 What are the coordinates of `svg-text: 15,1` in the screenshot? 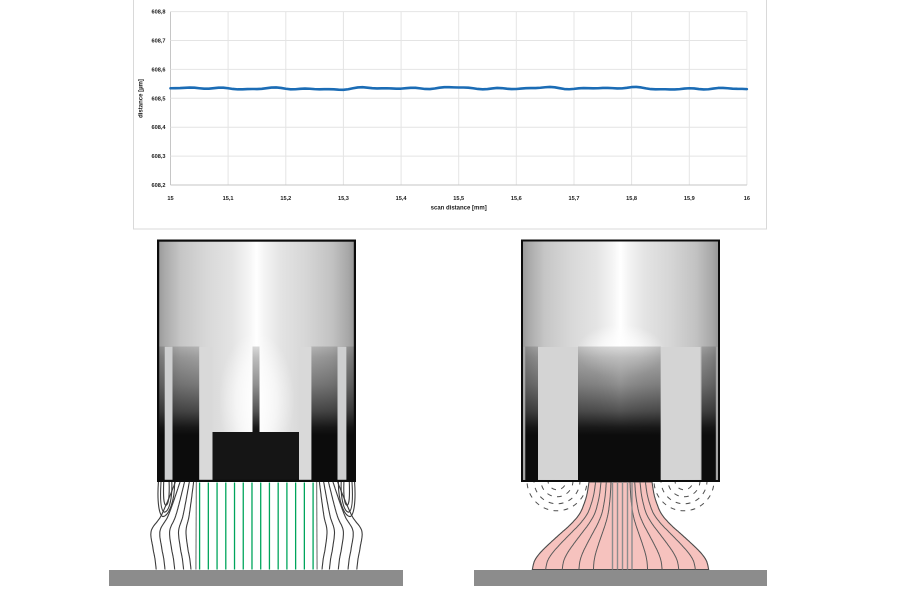 It's located at (228, 199).